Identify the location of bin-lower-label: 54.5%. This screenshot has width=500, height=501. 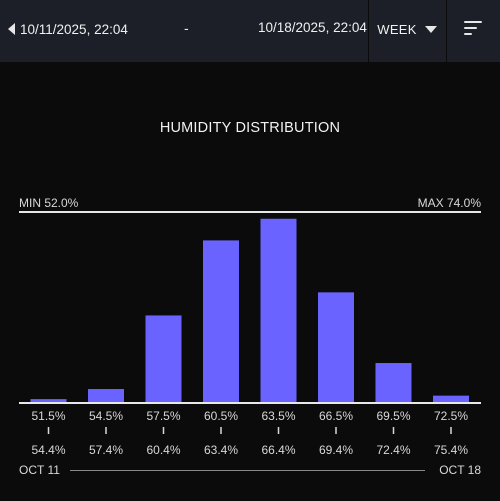
(106, 416).